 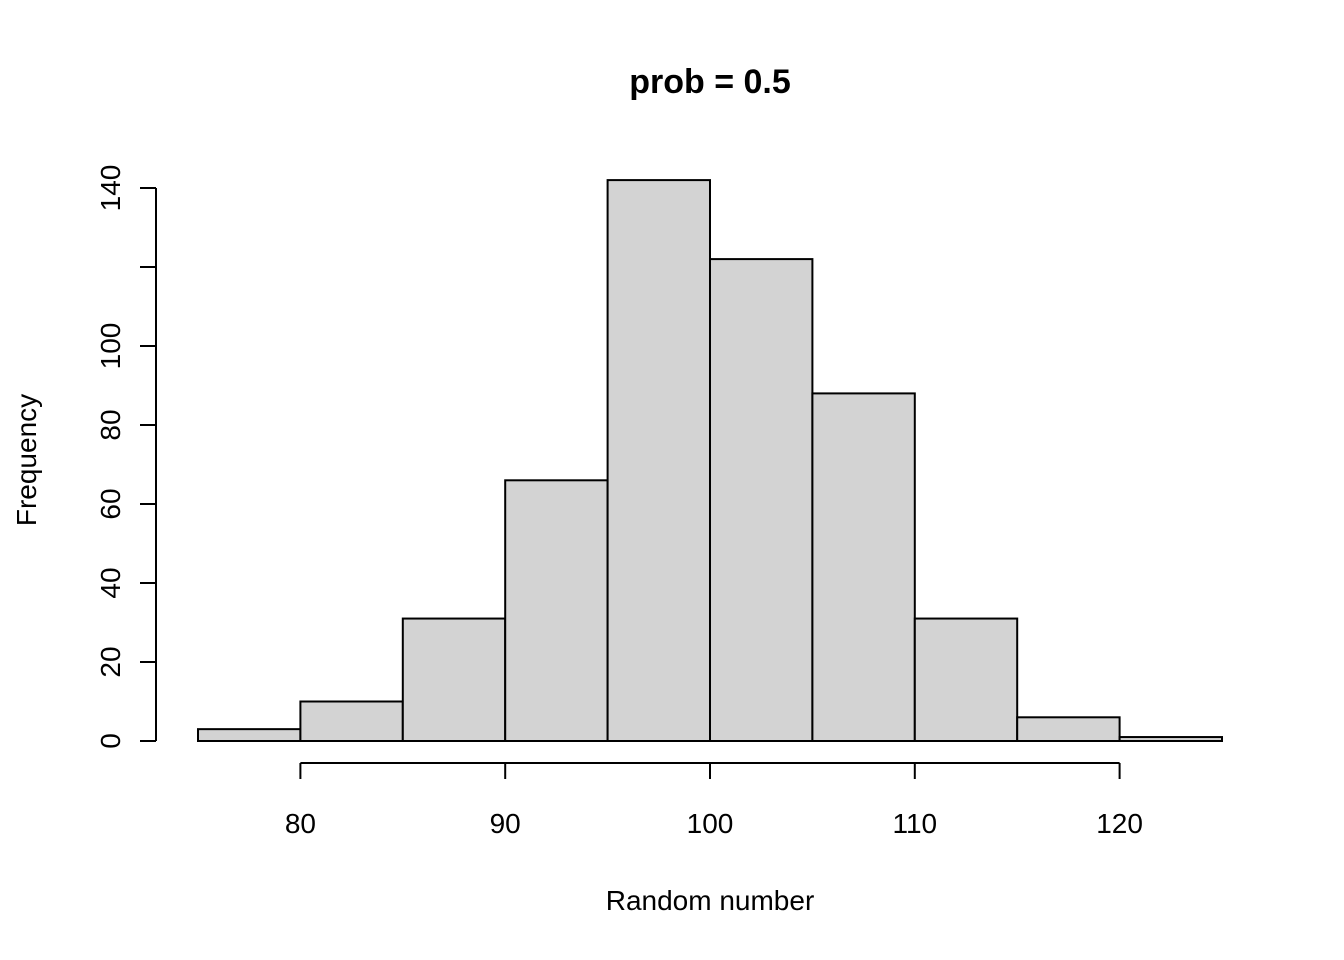 What do you see at coordinates (110, 503) in the screenshot?
I see `y-tick-label: 60` at bounding box center [110, 503].